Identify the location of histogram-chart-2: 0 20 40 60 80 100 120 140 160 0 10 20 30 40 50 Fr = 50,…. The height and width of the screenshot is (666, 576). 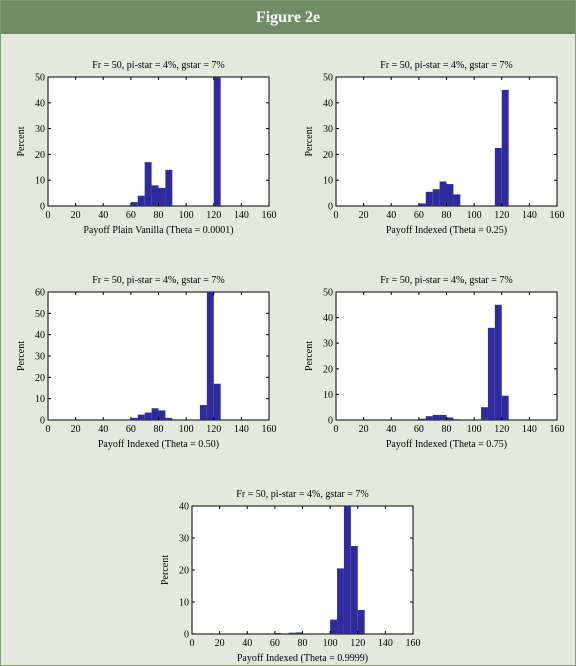
(434, 148).